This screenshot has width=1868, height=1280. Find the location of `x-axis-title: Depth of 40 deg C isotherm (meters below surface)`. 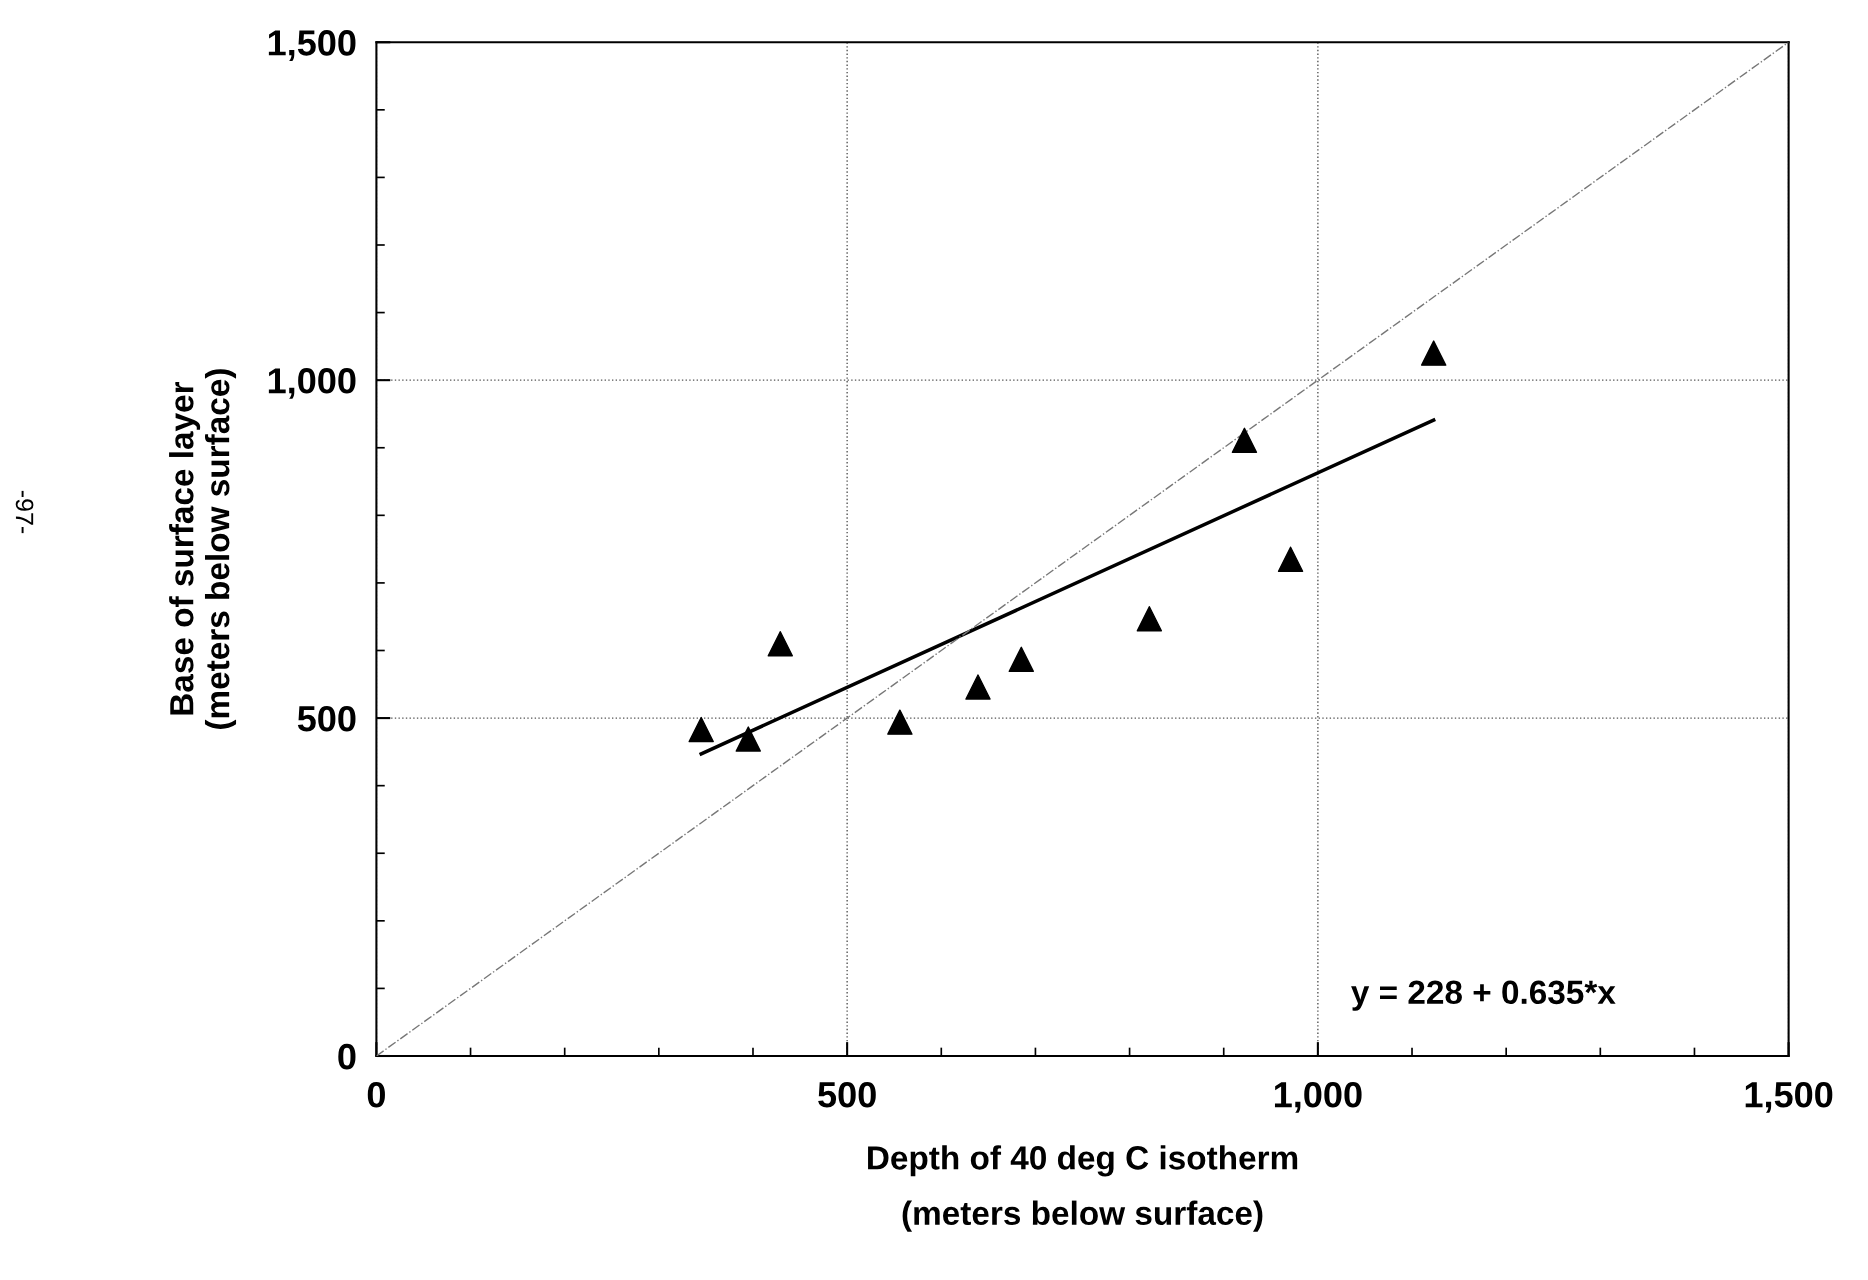

x-axis-title: Depth of 40 deg C isotherm (meters below surface) is located at coordinates (1083, 1188).